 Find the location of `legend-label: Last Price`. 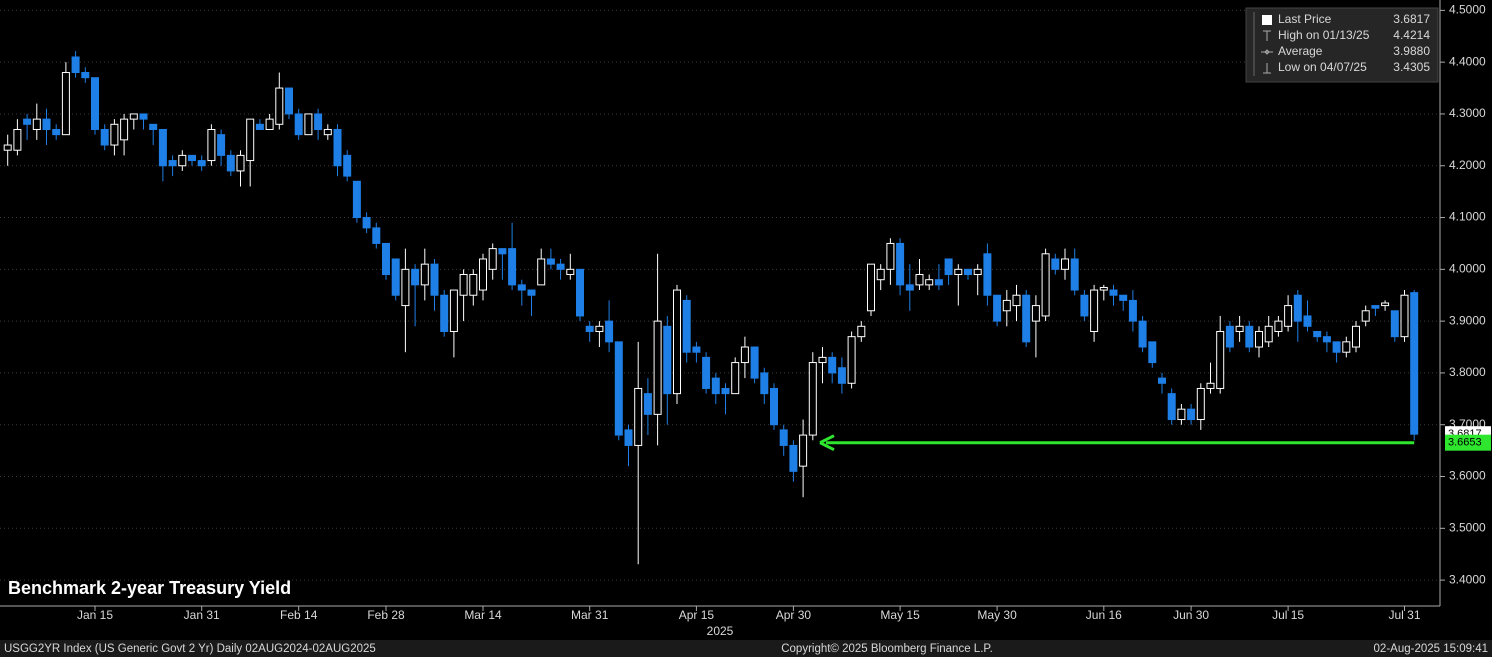

legend-label: Last Price is located at coordinates (1305, 19).